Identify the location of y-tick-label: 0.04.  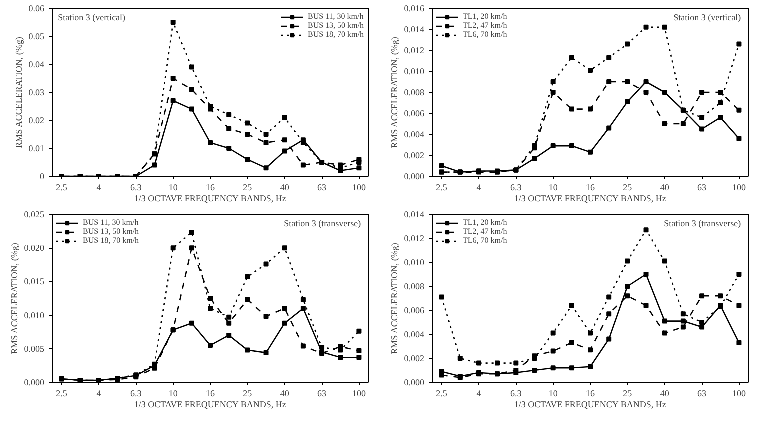
(36, 65).